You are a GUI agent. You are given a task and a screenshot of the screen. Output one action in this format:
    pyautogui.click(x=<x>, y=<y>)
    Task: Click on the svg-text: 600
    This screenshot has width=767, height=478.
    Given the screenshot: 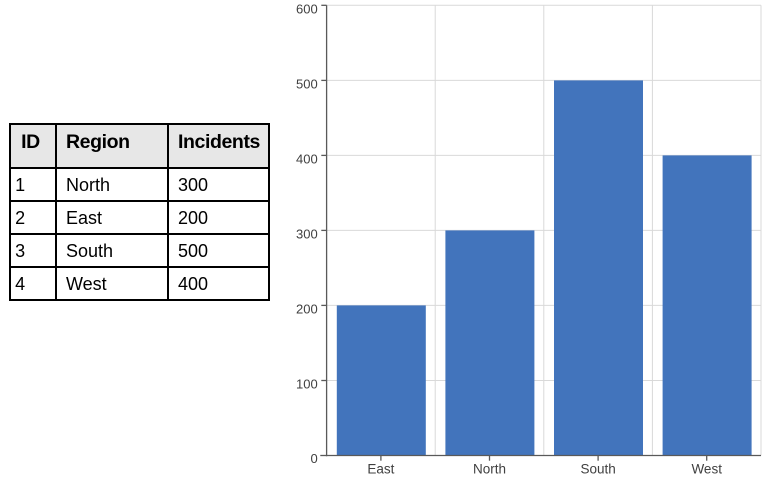 What is the action you would take?
    pyautogui.click(x=307, y=8)
    